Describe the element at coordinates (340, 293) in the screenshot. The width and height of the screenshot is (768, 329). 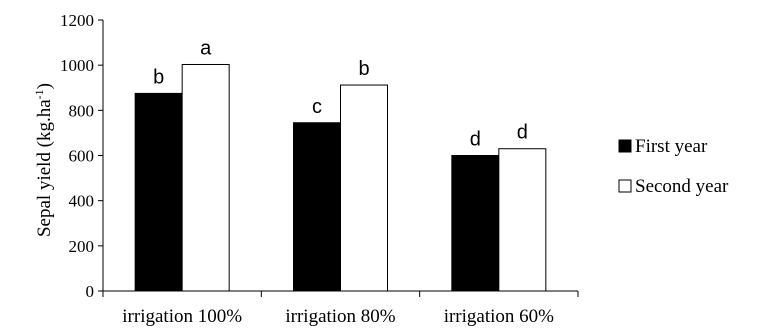
I see `x-axis` at that location.